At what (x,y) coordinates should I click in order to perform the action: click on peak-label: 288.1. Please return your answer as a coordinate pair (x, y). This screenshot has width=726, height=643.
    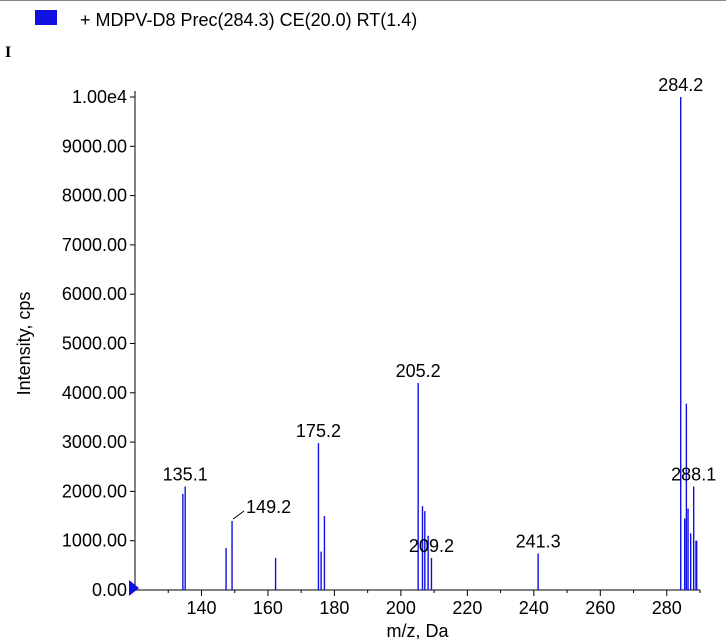
    Looking at the image, I should click on (693, 474).